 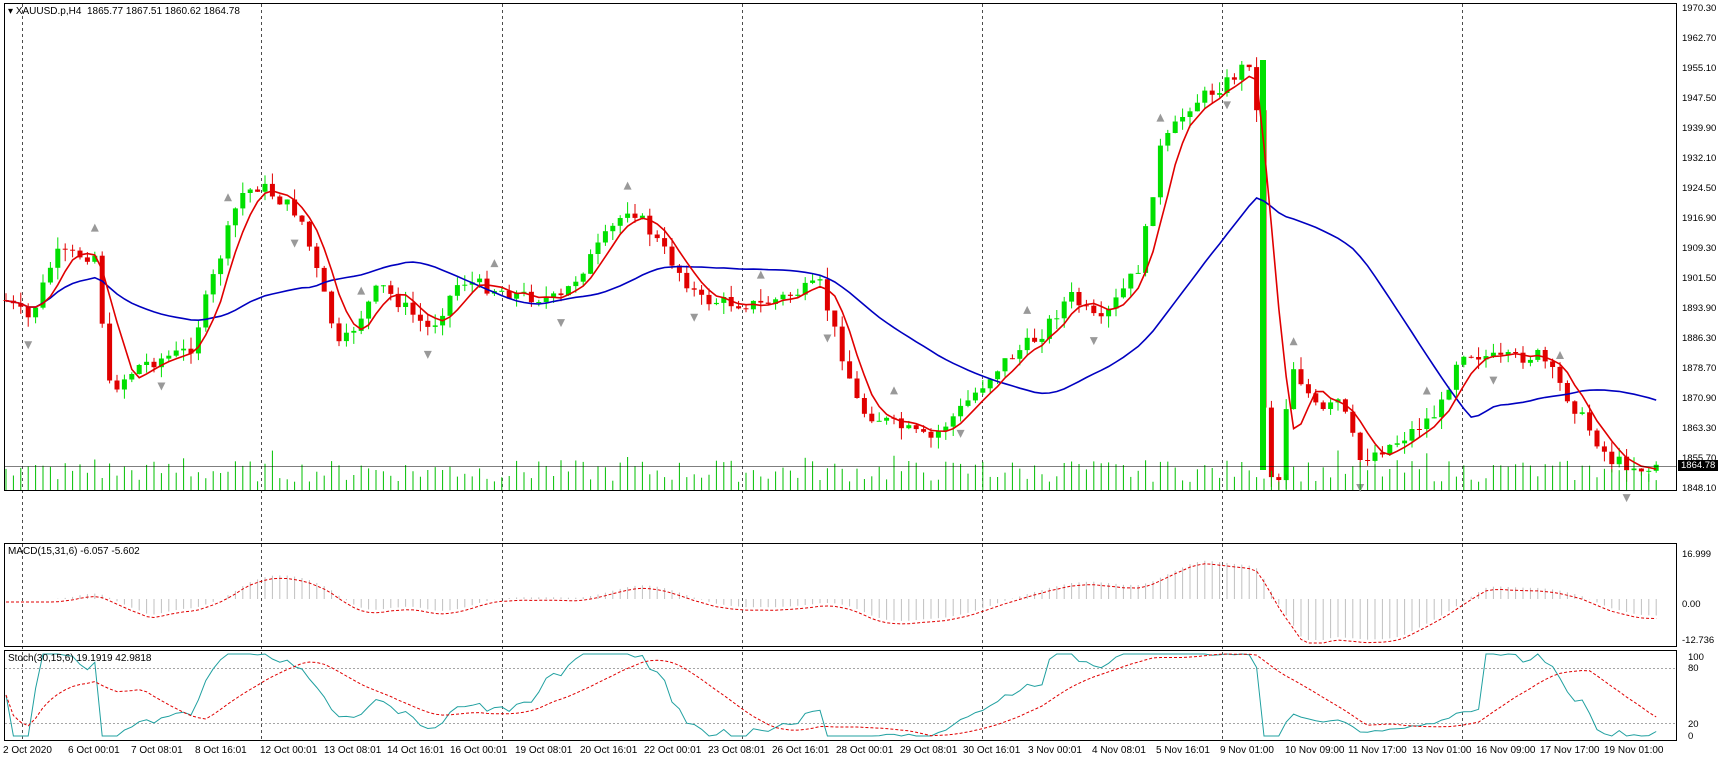 I want to click on time-label: 13 Oct 08:01, so click(x=353, y=750).